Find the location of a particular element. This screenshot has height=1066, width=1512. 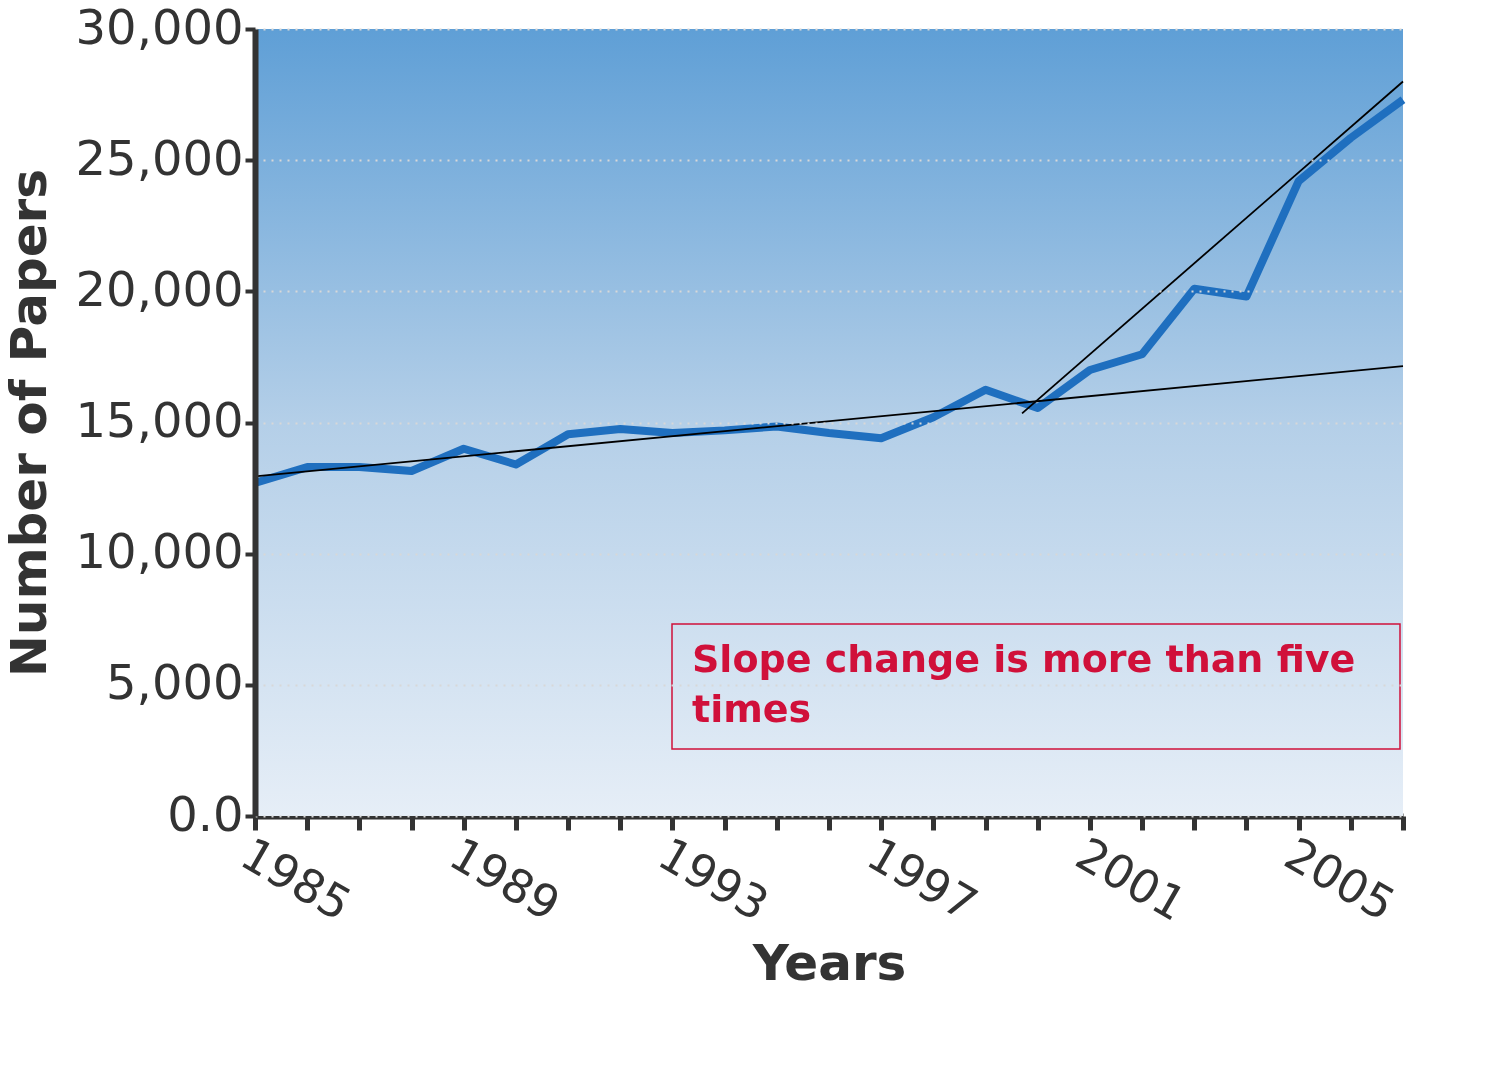

y-tick-label: 15,000 is located at coordinates (159, 420).